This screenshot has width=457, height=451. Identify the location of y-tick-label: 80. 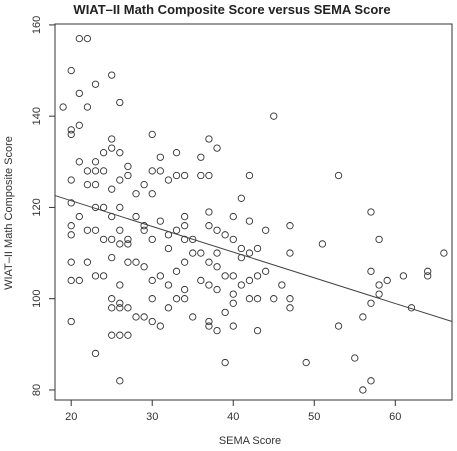
(37, 390).